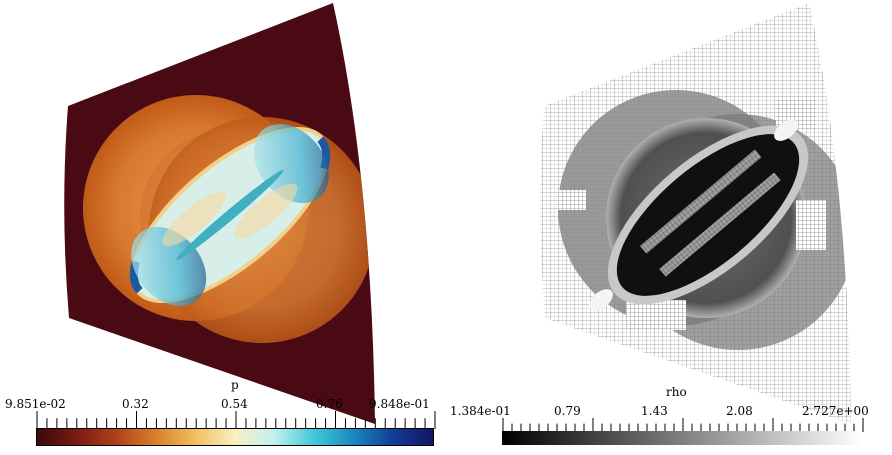  Describe the element at coordinates (235, 385) in the screenshot. I see `colorbar-title: p` at that location.